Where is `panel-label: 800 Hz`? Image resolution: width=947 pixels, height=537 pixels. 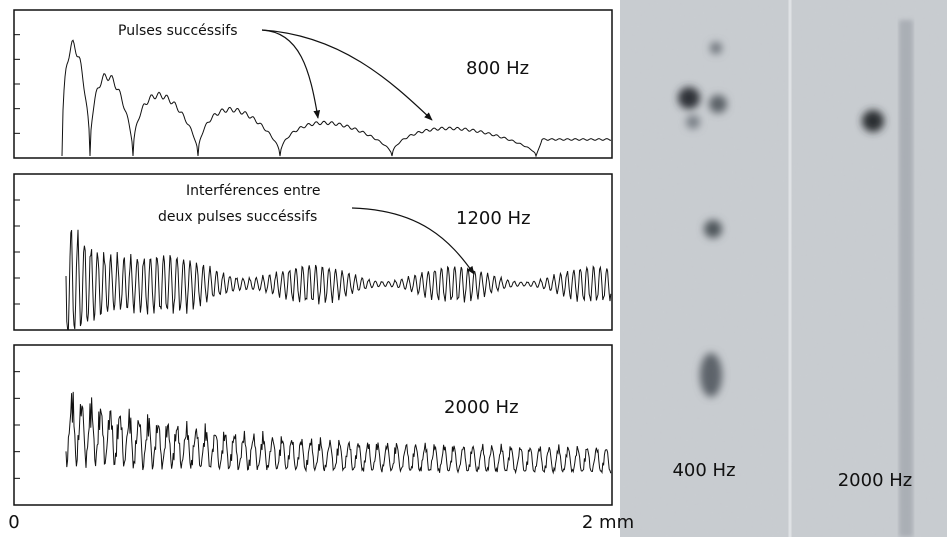 panel-label: 800 Hz is located at coordinates (497, 68).